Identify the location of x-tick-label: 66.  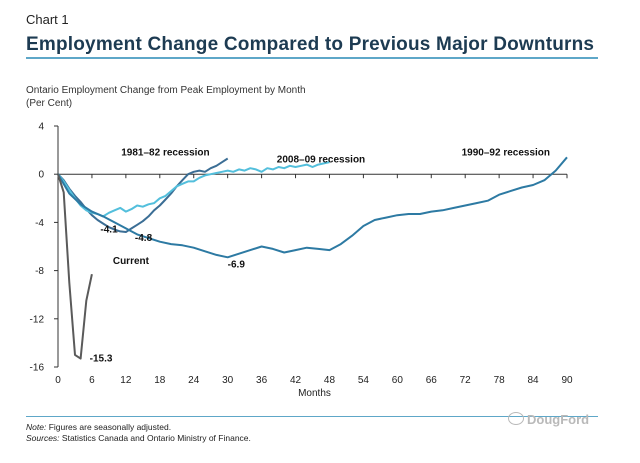
(432, 380).